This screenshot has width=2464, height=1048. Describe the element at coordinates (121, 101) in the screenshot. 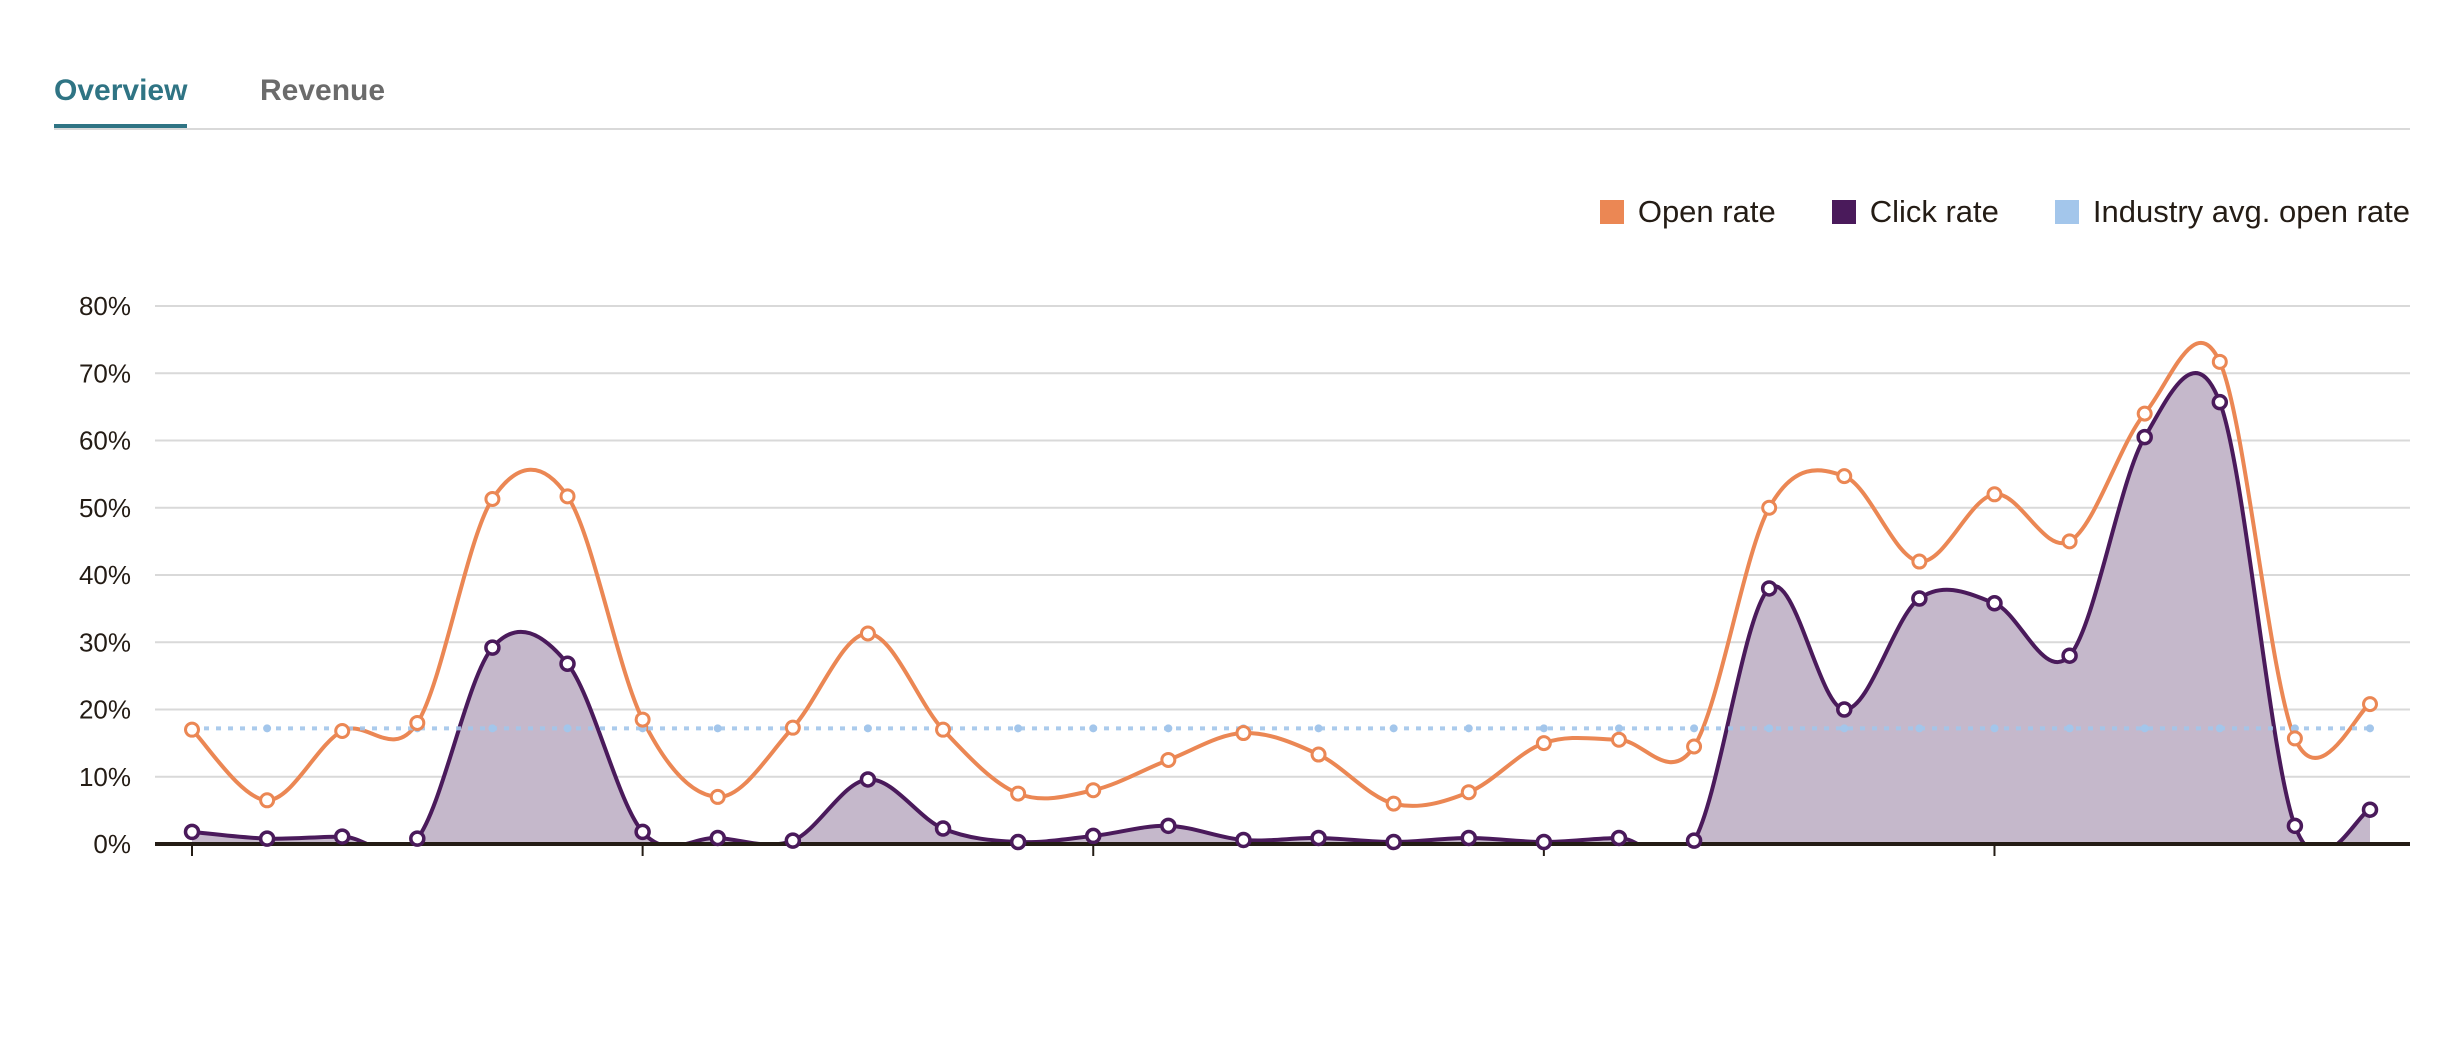

I see `tab-overview: Overview` at that location.